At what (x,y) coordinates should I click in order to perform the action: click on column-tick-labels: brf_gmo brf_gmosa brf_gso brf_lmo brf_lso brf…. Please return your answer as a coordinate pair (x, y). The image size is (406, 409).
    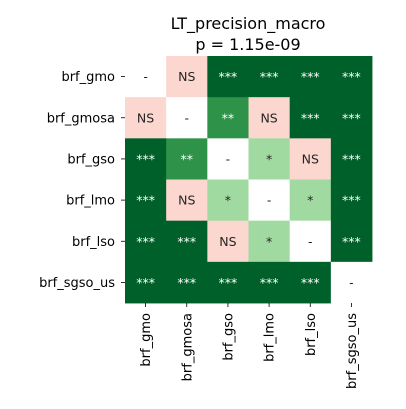
    Looking at the image, I should click on (249, 346).